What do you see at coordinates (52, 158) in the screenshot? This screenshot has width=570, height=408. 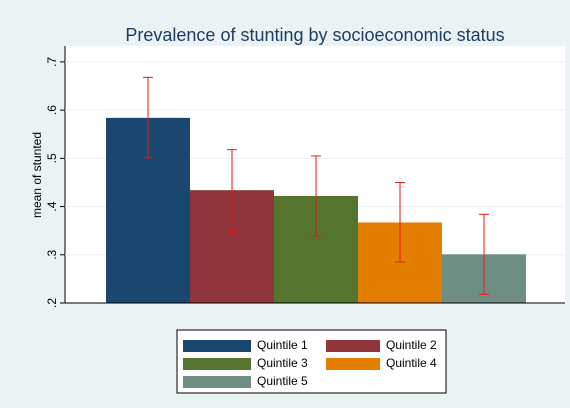 I see `y-tick-label: .5` at bounding box center [52, 158].